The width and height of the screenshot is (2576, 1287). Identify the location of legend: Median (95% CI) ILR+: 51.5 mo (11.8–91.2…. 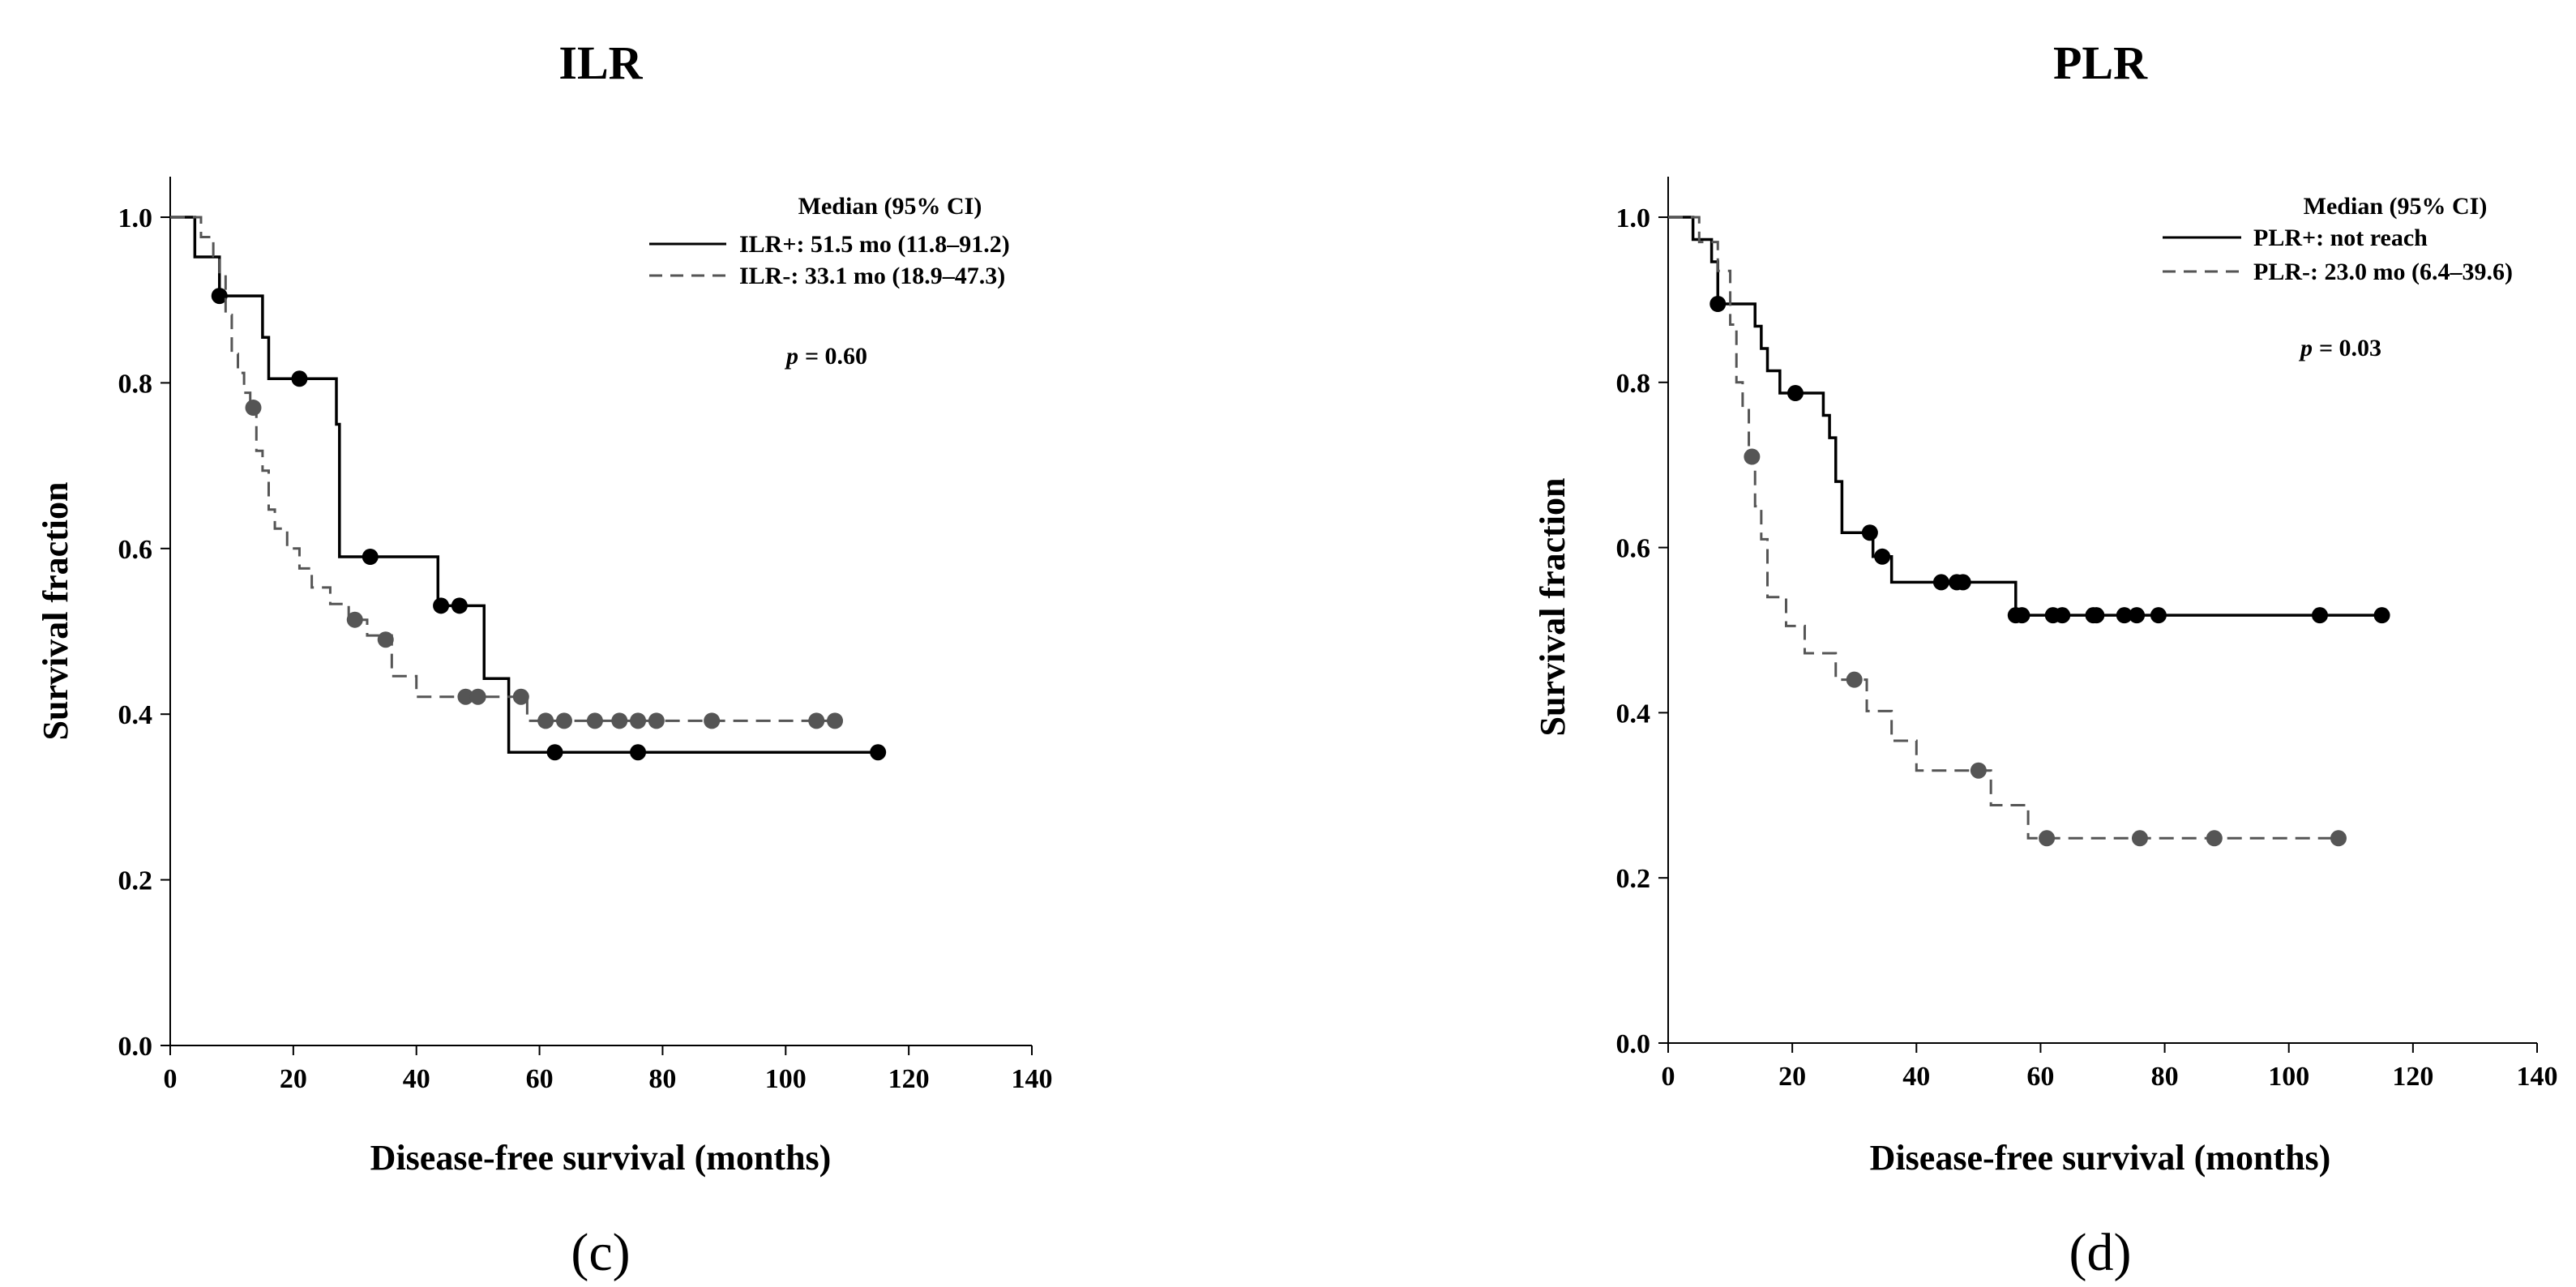
(829, 241).